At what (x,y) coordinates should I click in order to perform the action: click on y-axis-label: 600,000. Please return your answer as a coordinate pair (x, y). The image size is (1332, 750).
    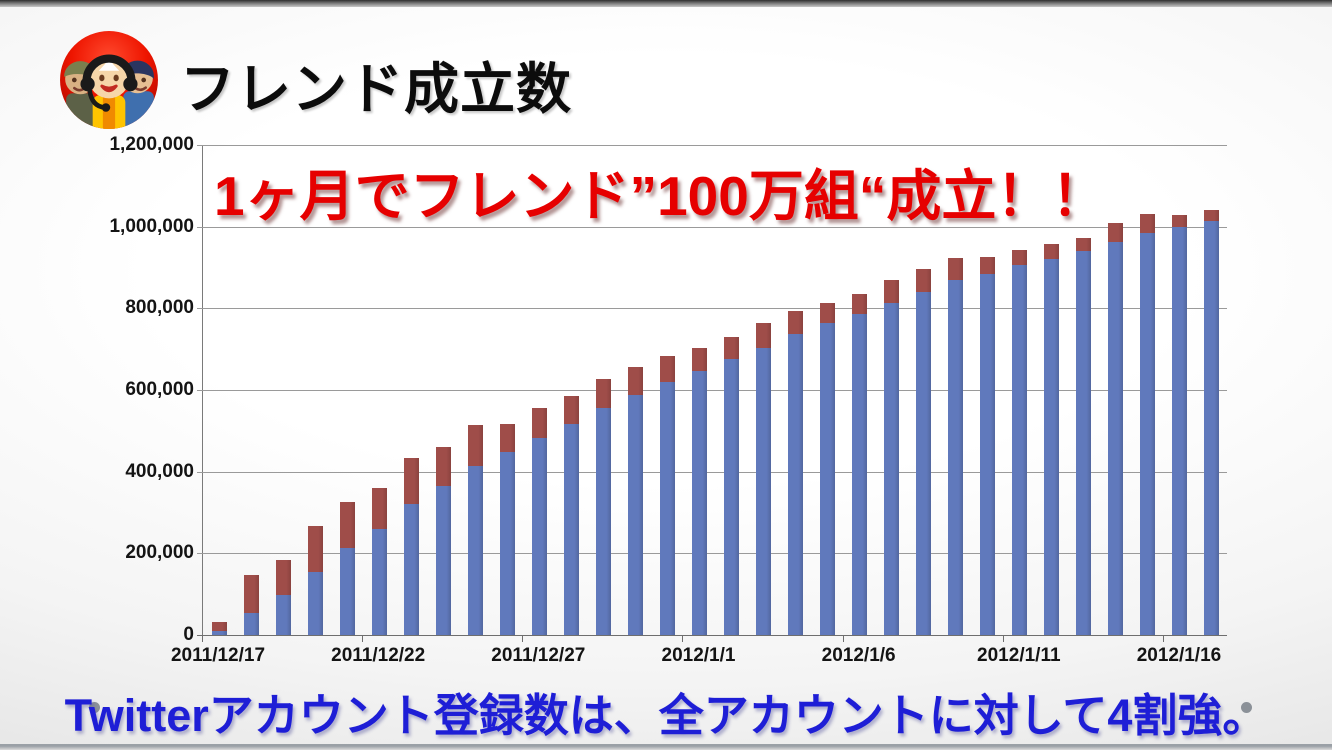
    Looking at the image, I should click on (159, 389).